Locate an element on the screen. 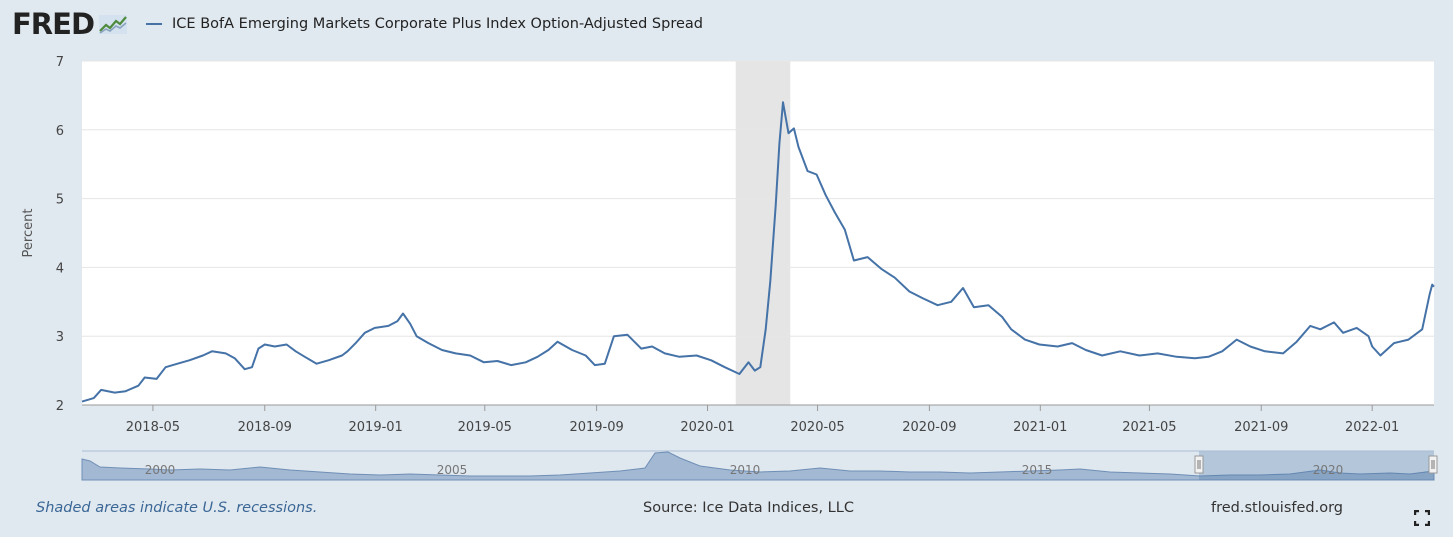  navigator-year-label: 2010 is located at coordinates (745, 470).